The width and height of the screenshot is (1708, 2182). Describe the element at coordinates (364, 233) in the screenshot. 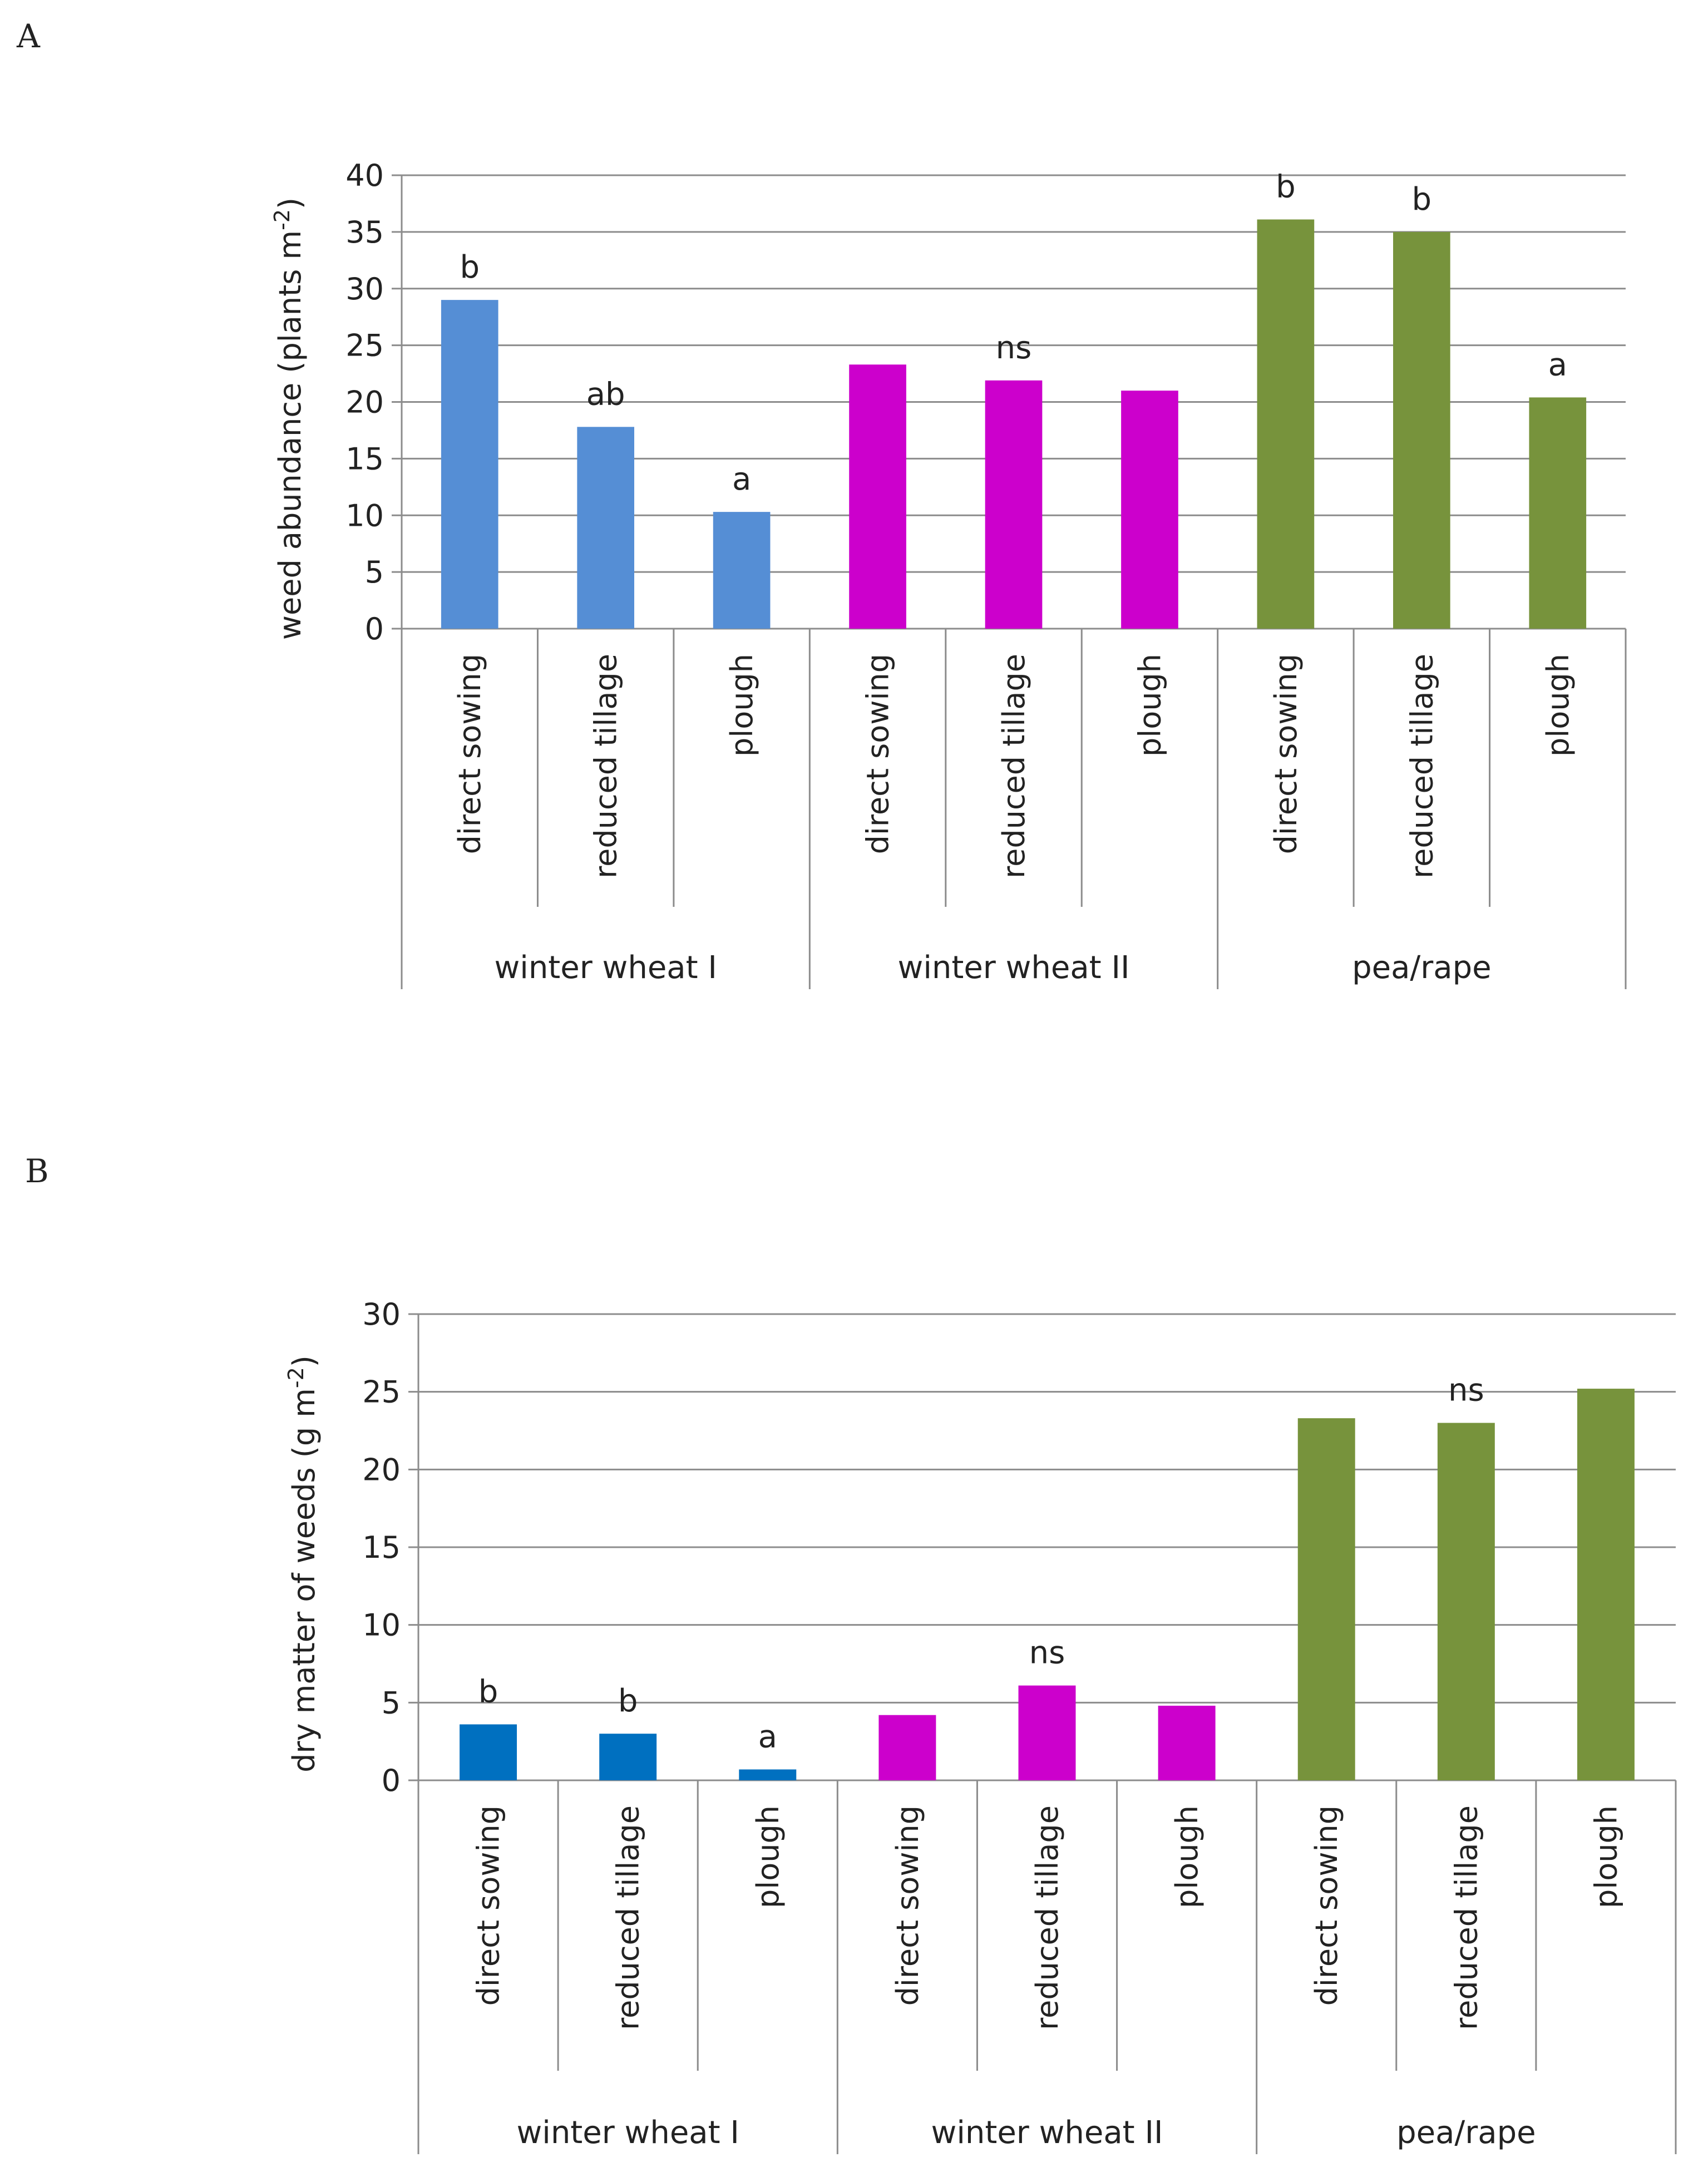

I see `y-tick-label: 35` at that location.